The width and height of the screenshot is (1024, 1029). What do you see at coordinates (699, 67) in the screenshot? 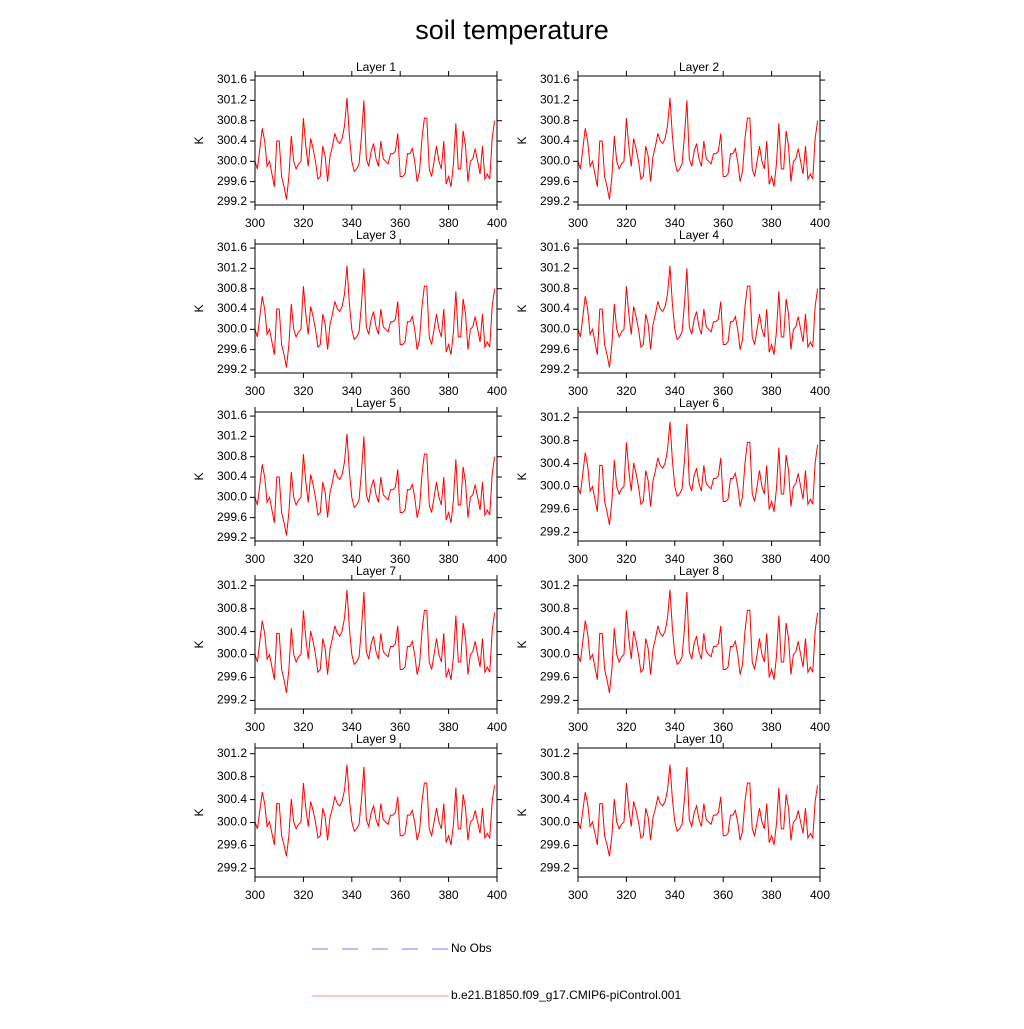
I see `panel-title: Layer 2` at bounding box center [699, 67].